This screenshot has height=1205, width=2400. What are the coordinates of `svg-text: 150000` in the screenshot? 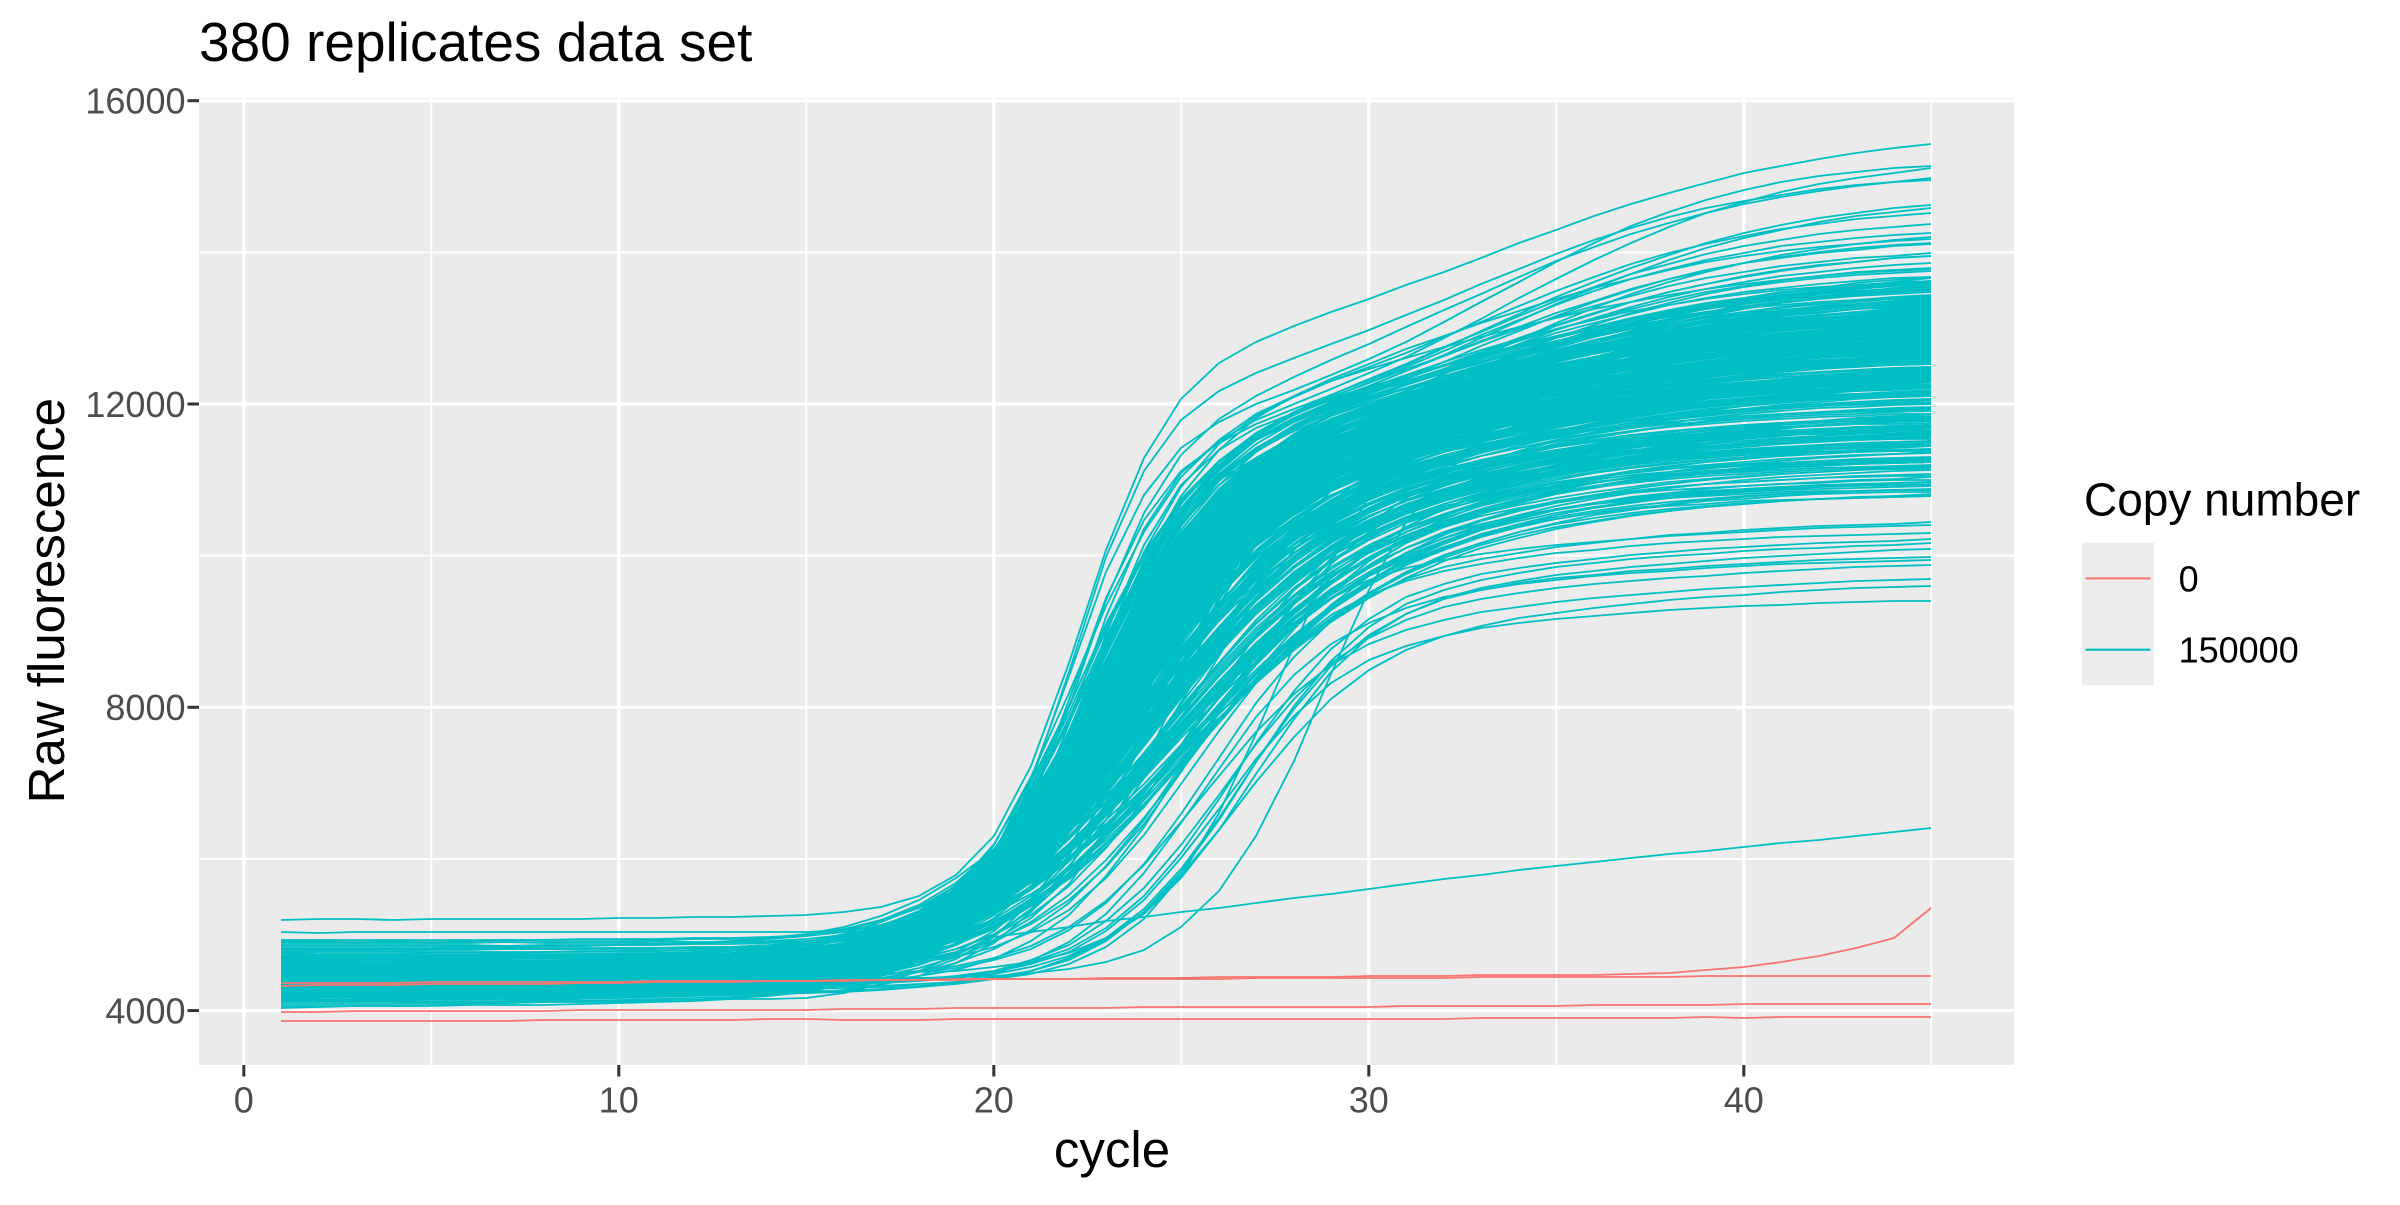 It's located at (2239, 650).